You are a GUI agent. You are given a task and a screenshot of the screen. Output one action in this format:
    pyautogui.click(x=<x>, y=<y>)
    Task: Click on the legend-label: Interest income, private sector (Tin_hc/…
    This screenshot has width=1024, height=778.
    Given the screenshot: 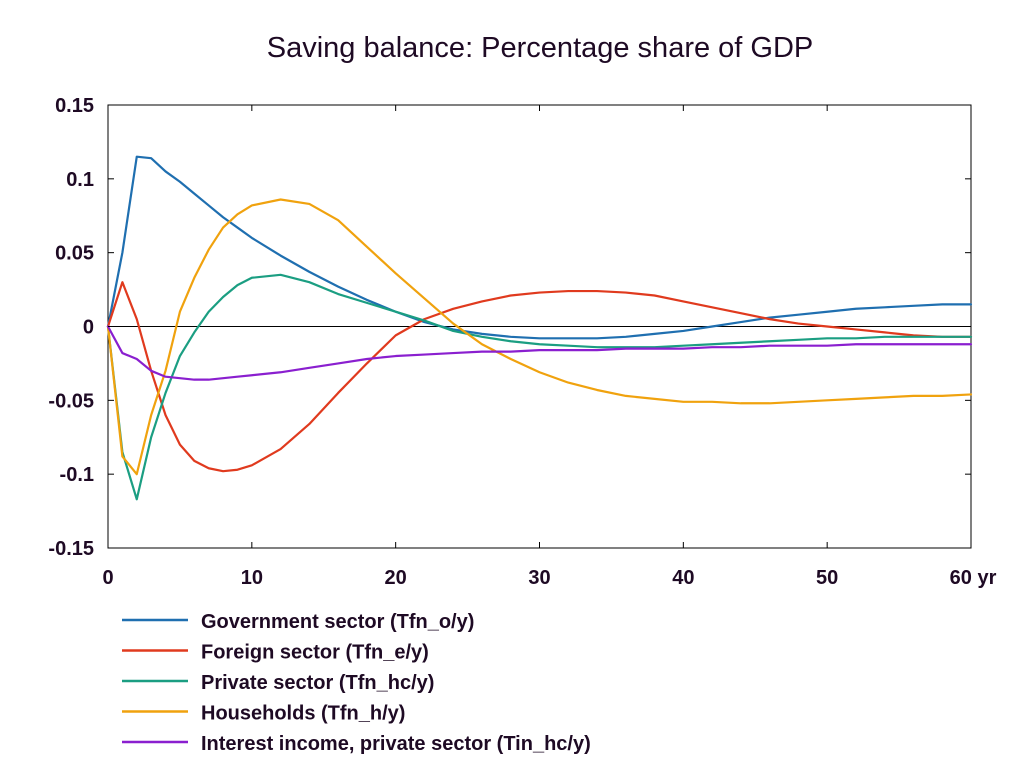 What is the action you would take?
    pyautogui.click(x=396, y=744)
    